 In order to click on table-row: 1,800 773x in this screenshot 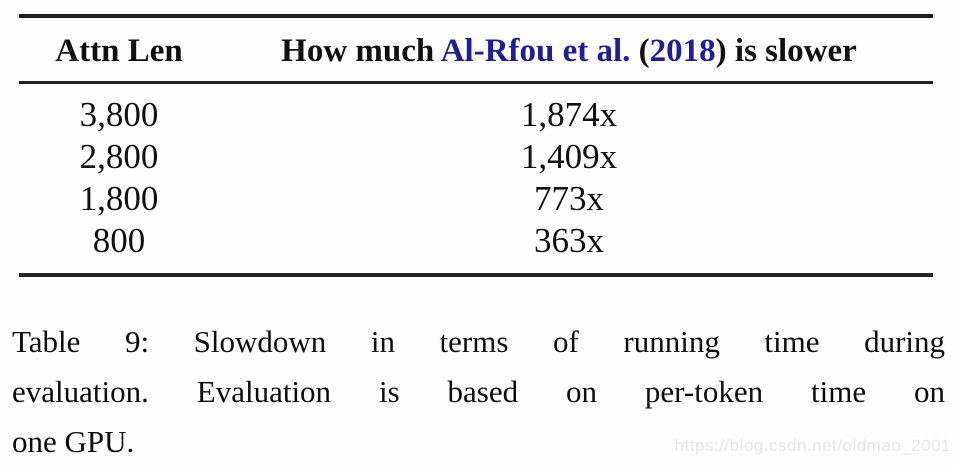, I will do `click(476, 199)`.